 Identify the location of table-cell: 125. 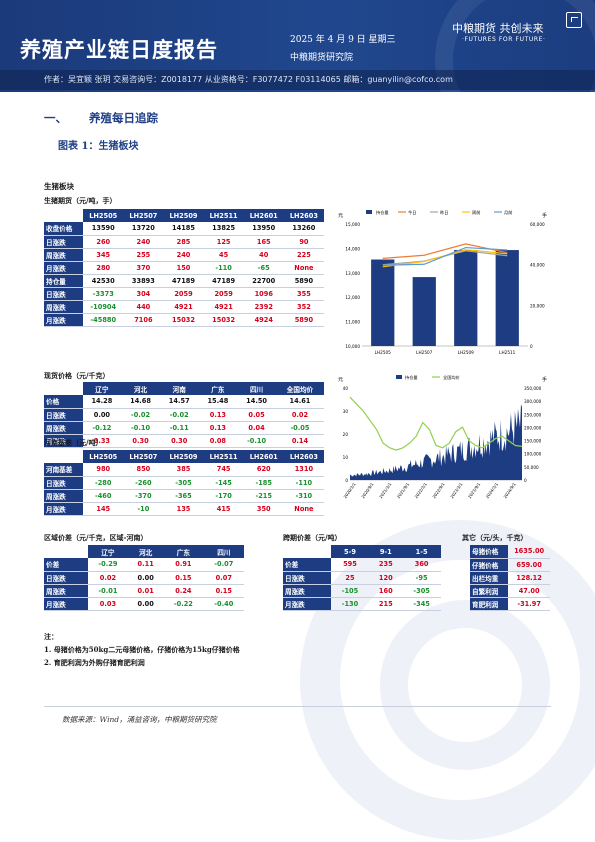
(223, 241).